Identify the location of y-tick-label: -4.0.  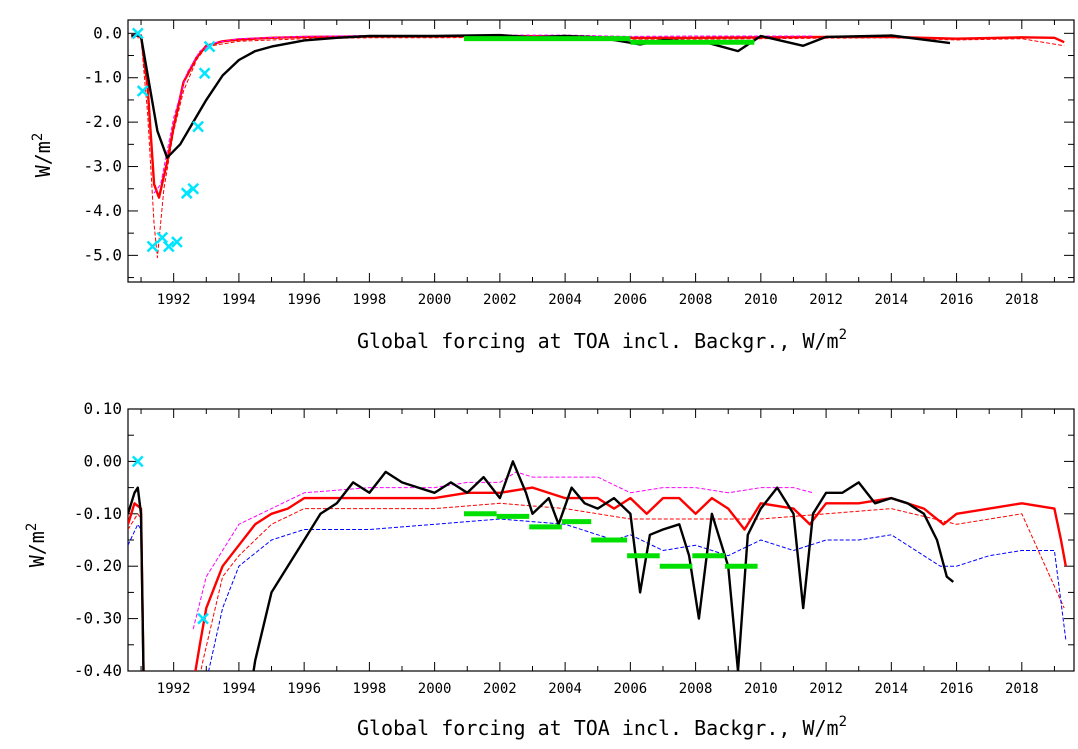
(102, 210).